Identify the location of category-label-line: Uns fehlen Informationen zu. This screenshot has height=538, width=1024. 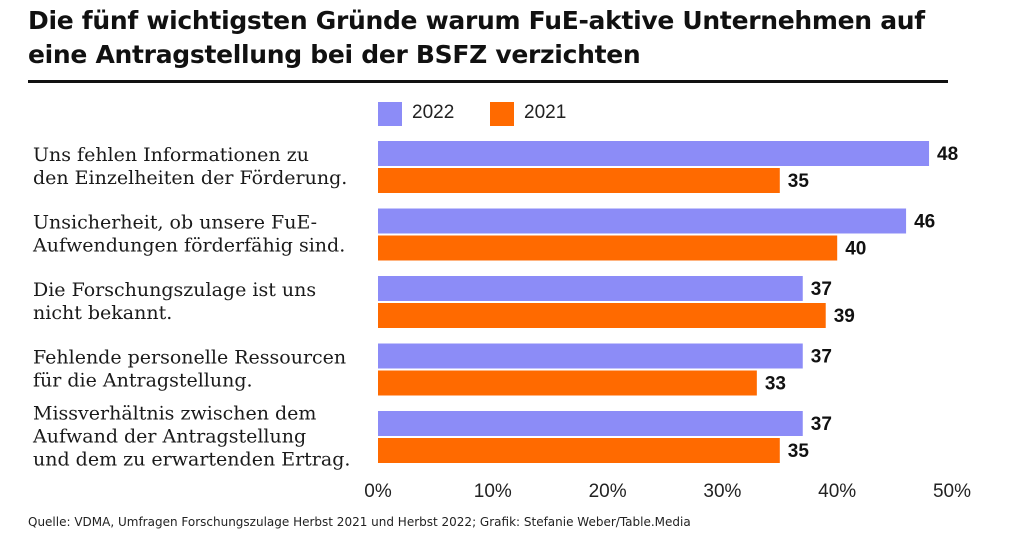
(171, 155).